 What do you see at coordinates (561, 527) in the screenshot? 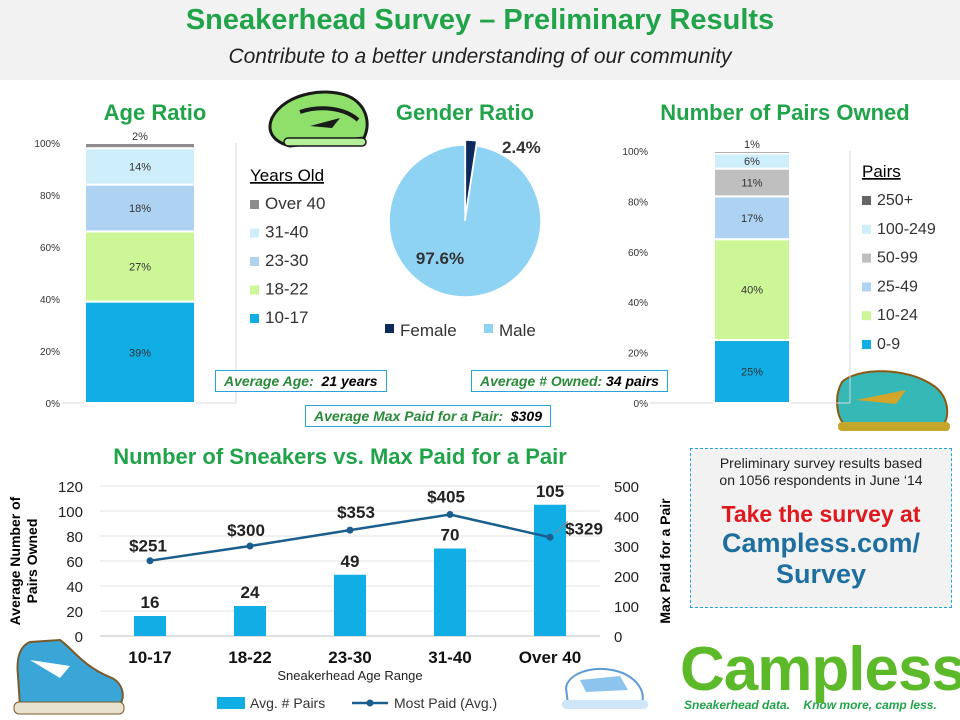
I see `combo-line-label-leader` at bounding box center [561, 527].